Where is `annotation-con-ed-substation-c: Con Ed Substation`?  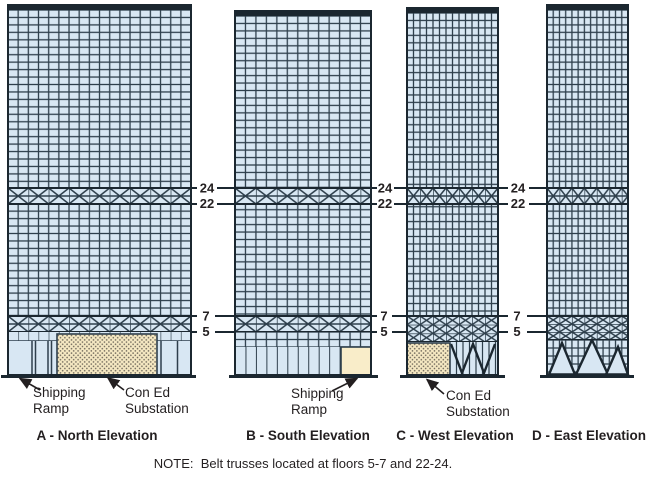 annotation-con-ed-substation-c: Con Ed Substation is located at coordinates (467, 398).